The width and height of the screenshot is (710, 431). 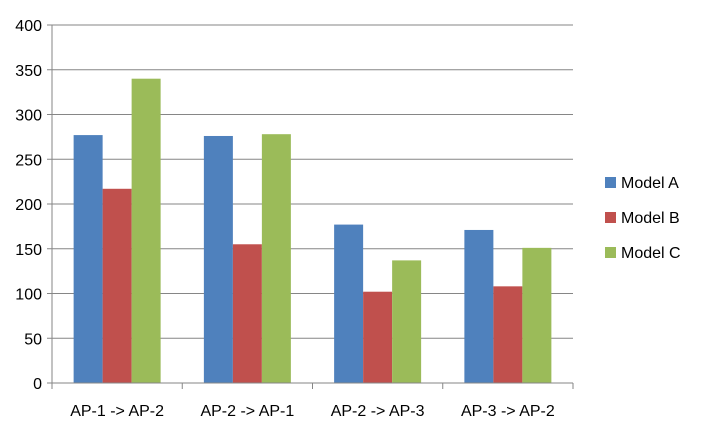 What do you see at coordinates (33, 339) in the screenshot?
I see `y-tick-label: 50` at bounding box center [33, 339].